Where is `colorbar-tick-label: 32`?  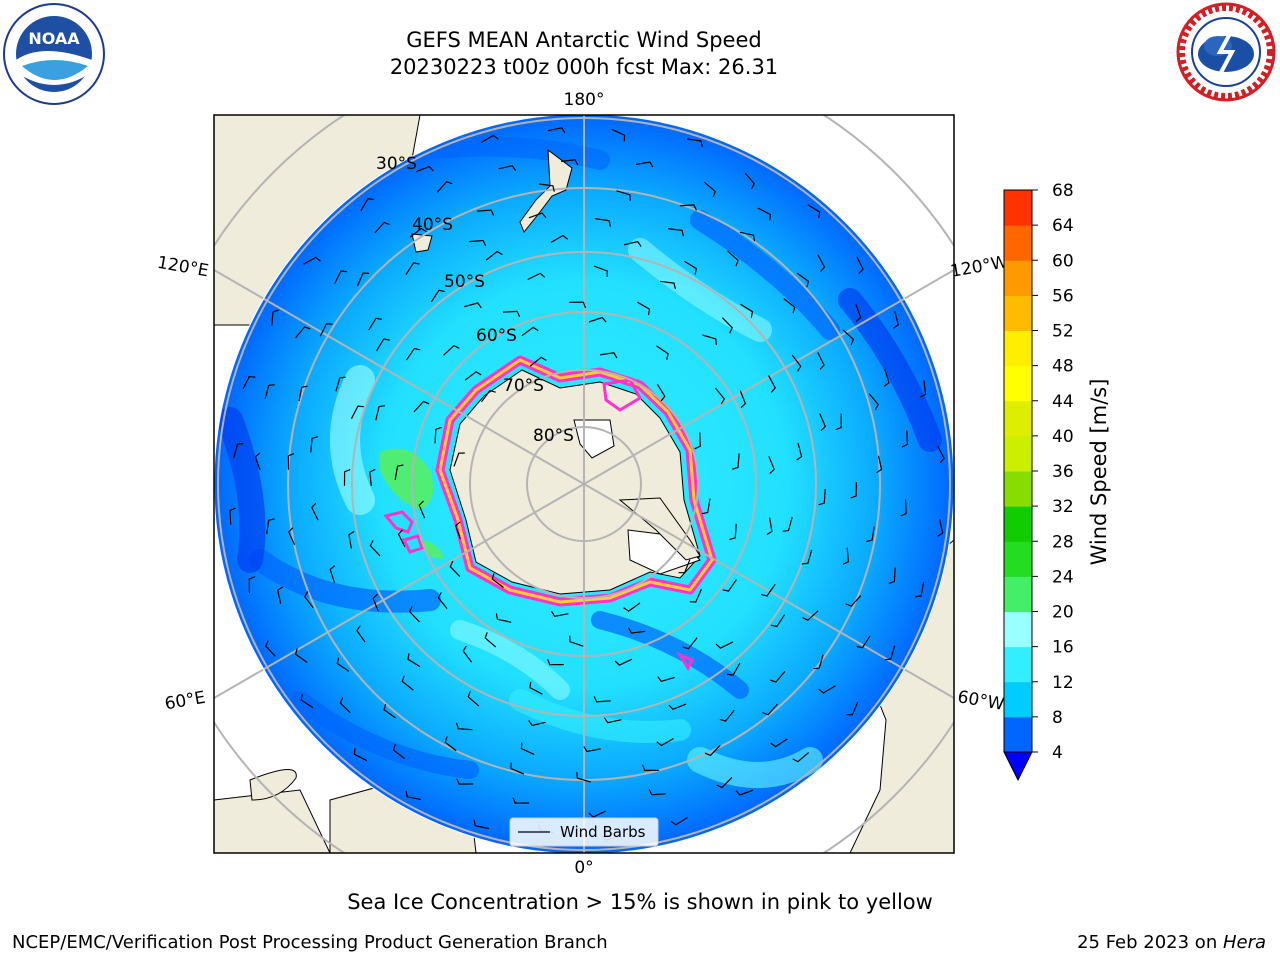
colorbar-tick-label: 32 is located at coordinates (1063, 507).